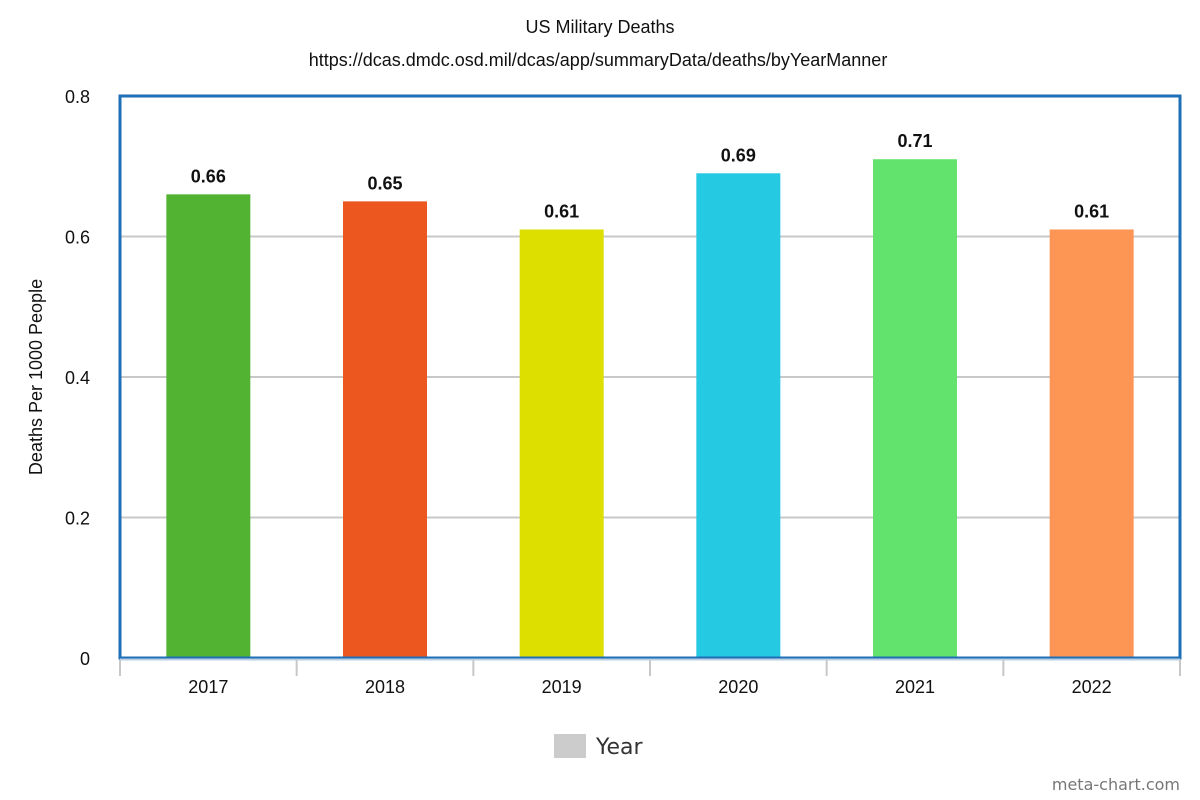 The height and width of the screenshot is (800, 1200). I want to click on x-axis: 2017 2018 2019 2020 2021 2022, so click(650, 677).